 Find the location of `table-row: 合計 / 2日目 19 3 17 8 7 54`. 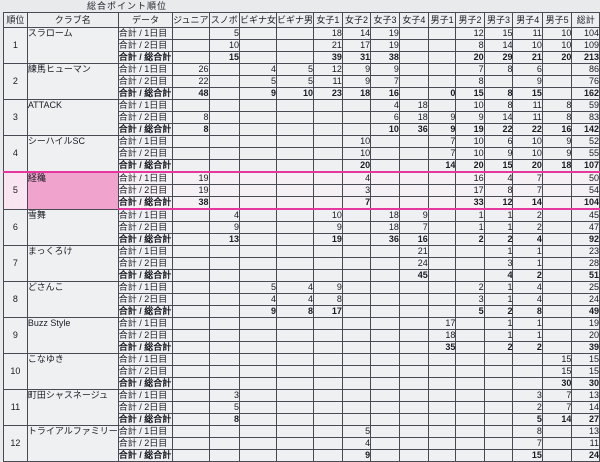

table-row: 合計 / 2日目 19 3 17 8 7 54 is located at coordinates (302, 190).